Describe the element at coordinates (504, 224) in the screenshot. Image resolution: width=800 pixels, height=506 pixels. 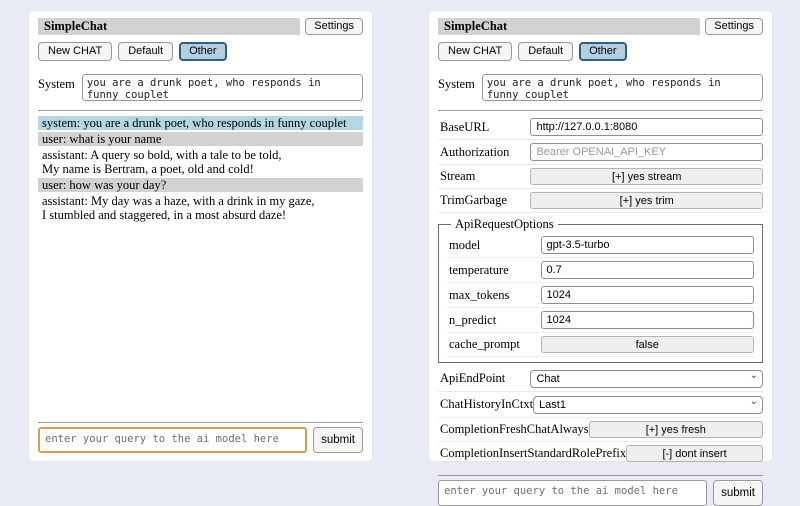
I see `api-request-options-legend: ApiRequestOptions` at that location.